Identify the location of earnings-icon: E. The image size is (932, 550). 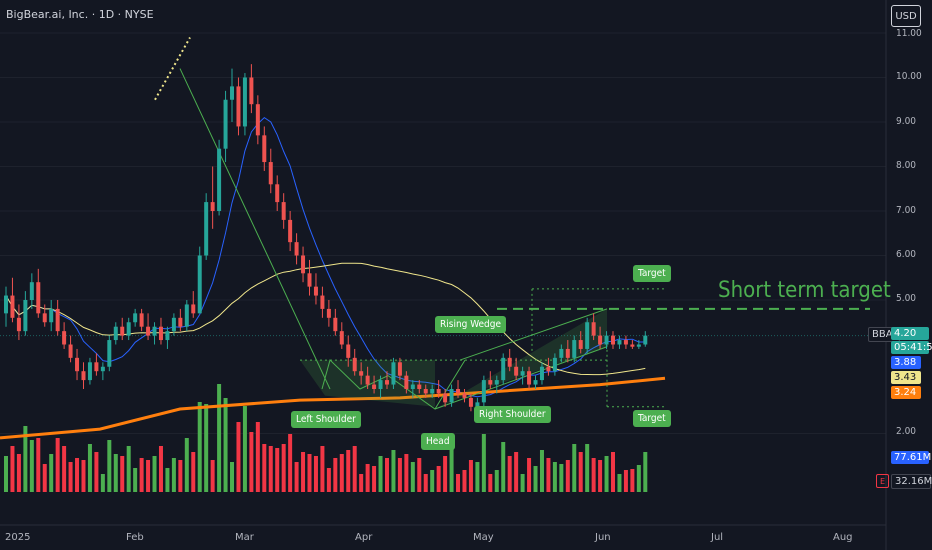
(882, 481).